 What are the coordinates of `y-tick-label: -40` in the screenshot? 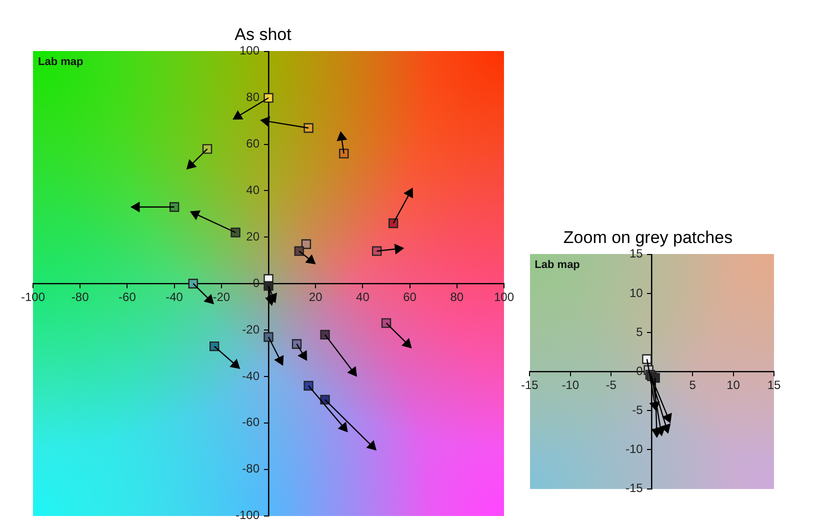 It's located at (251, 375).